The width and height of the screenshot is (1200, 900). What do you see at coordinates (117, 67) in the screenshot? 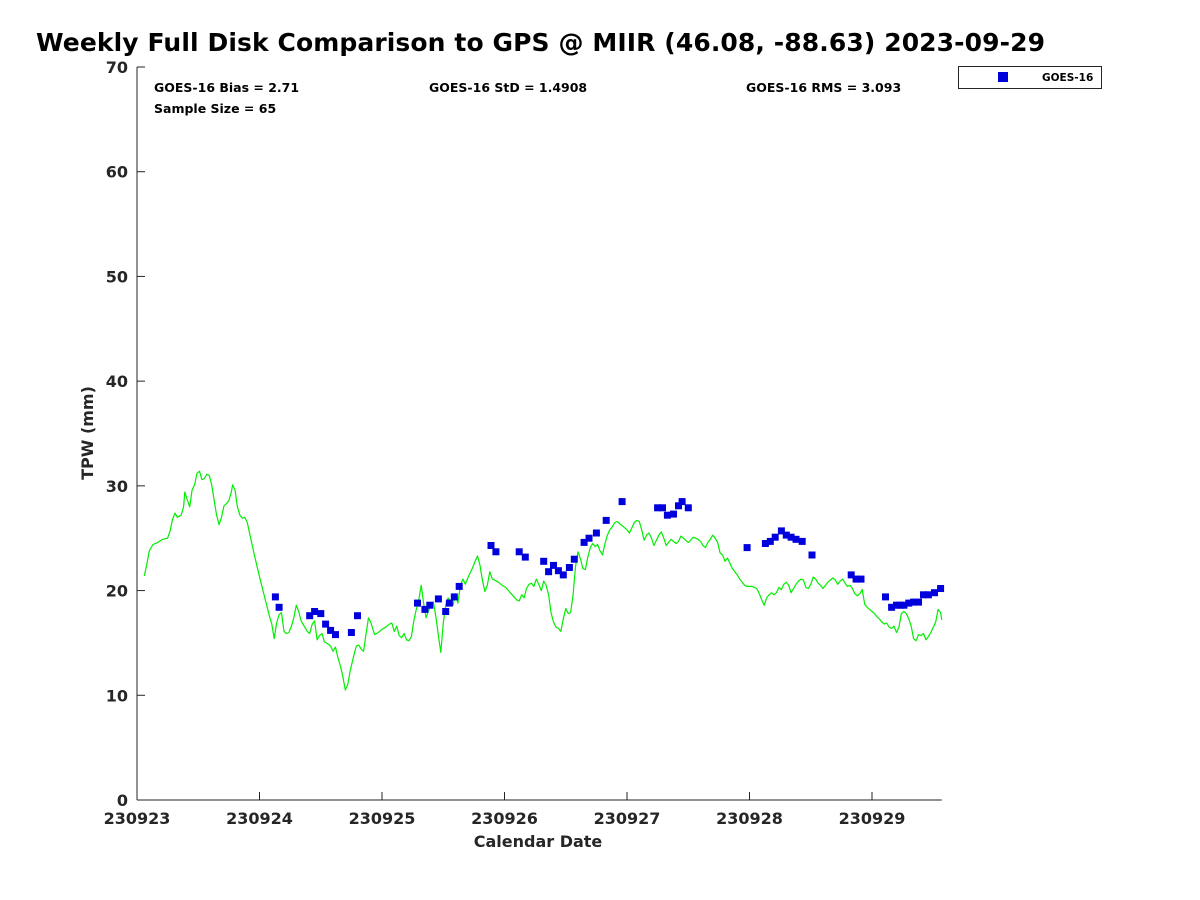
I see `y-tick-label: 70` at bounding box center [117, 67].